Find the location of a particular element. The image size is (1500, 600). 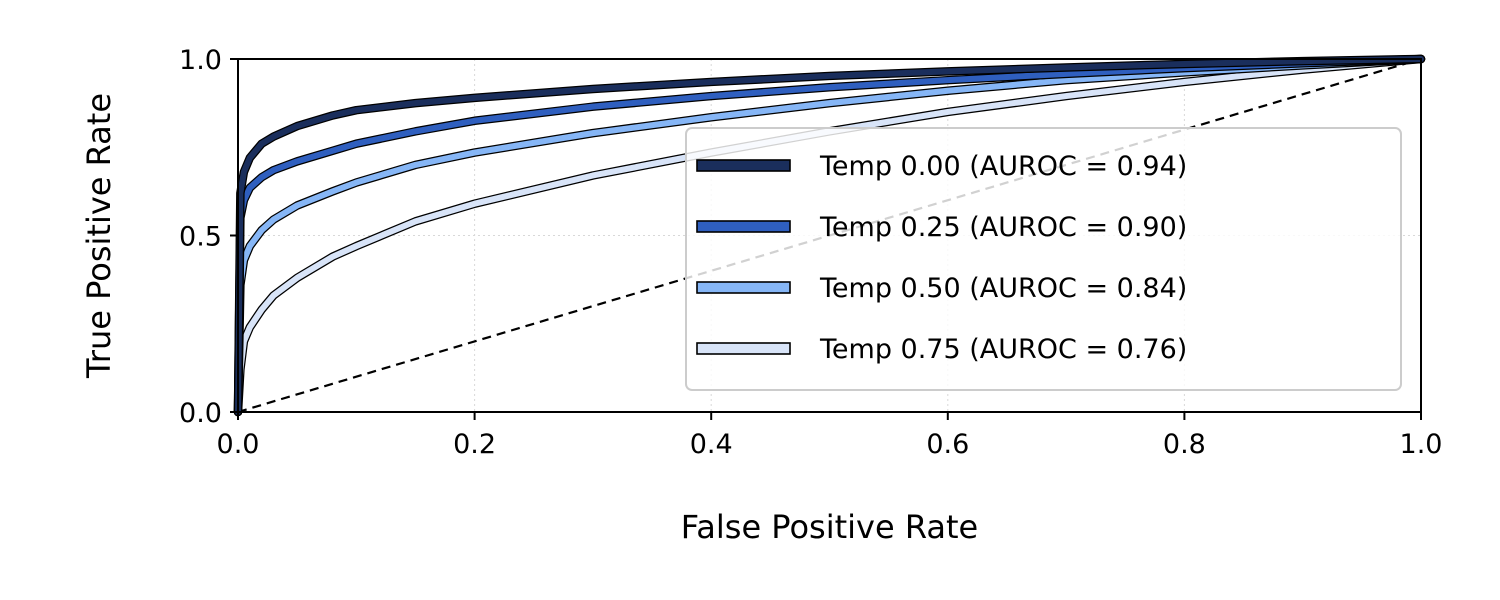

legend-item-0: Temp 0.00 (AUROC = 0.94) is located at coordinates (941, 166).